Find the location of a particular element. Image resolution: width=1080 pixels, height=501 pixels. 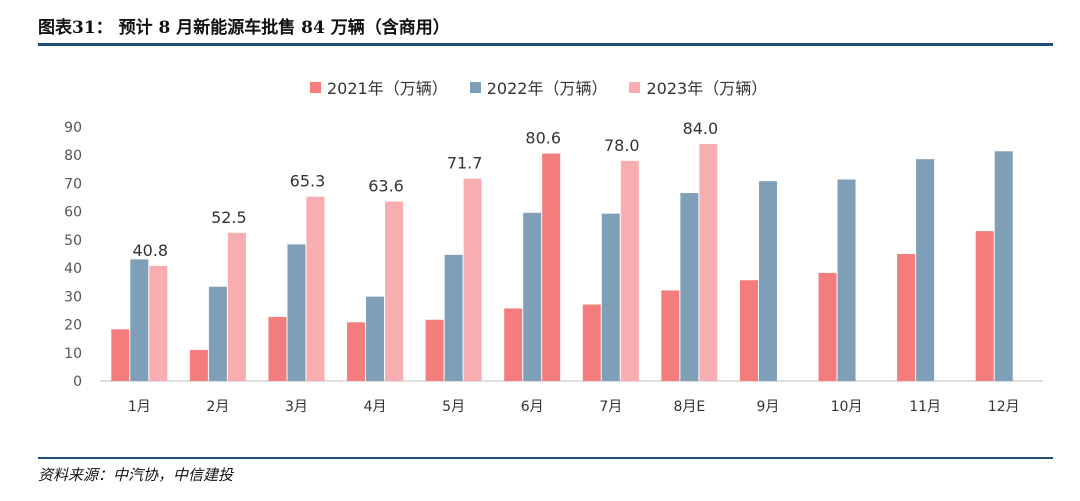

data-label: 71.7 is located at coordinates (465, 163).